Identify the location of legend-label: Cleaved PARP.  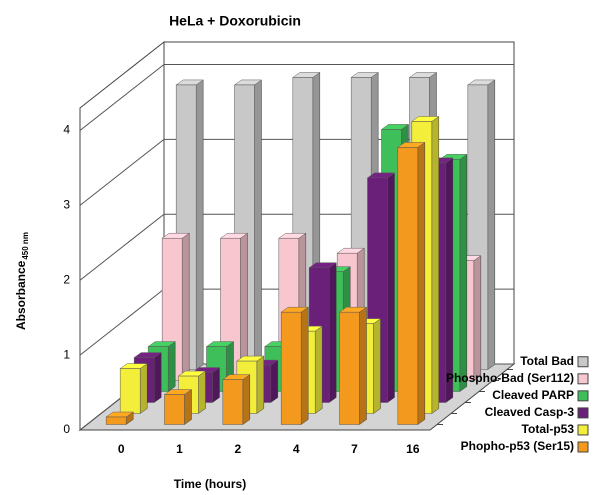
(533, 395).